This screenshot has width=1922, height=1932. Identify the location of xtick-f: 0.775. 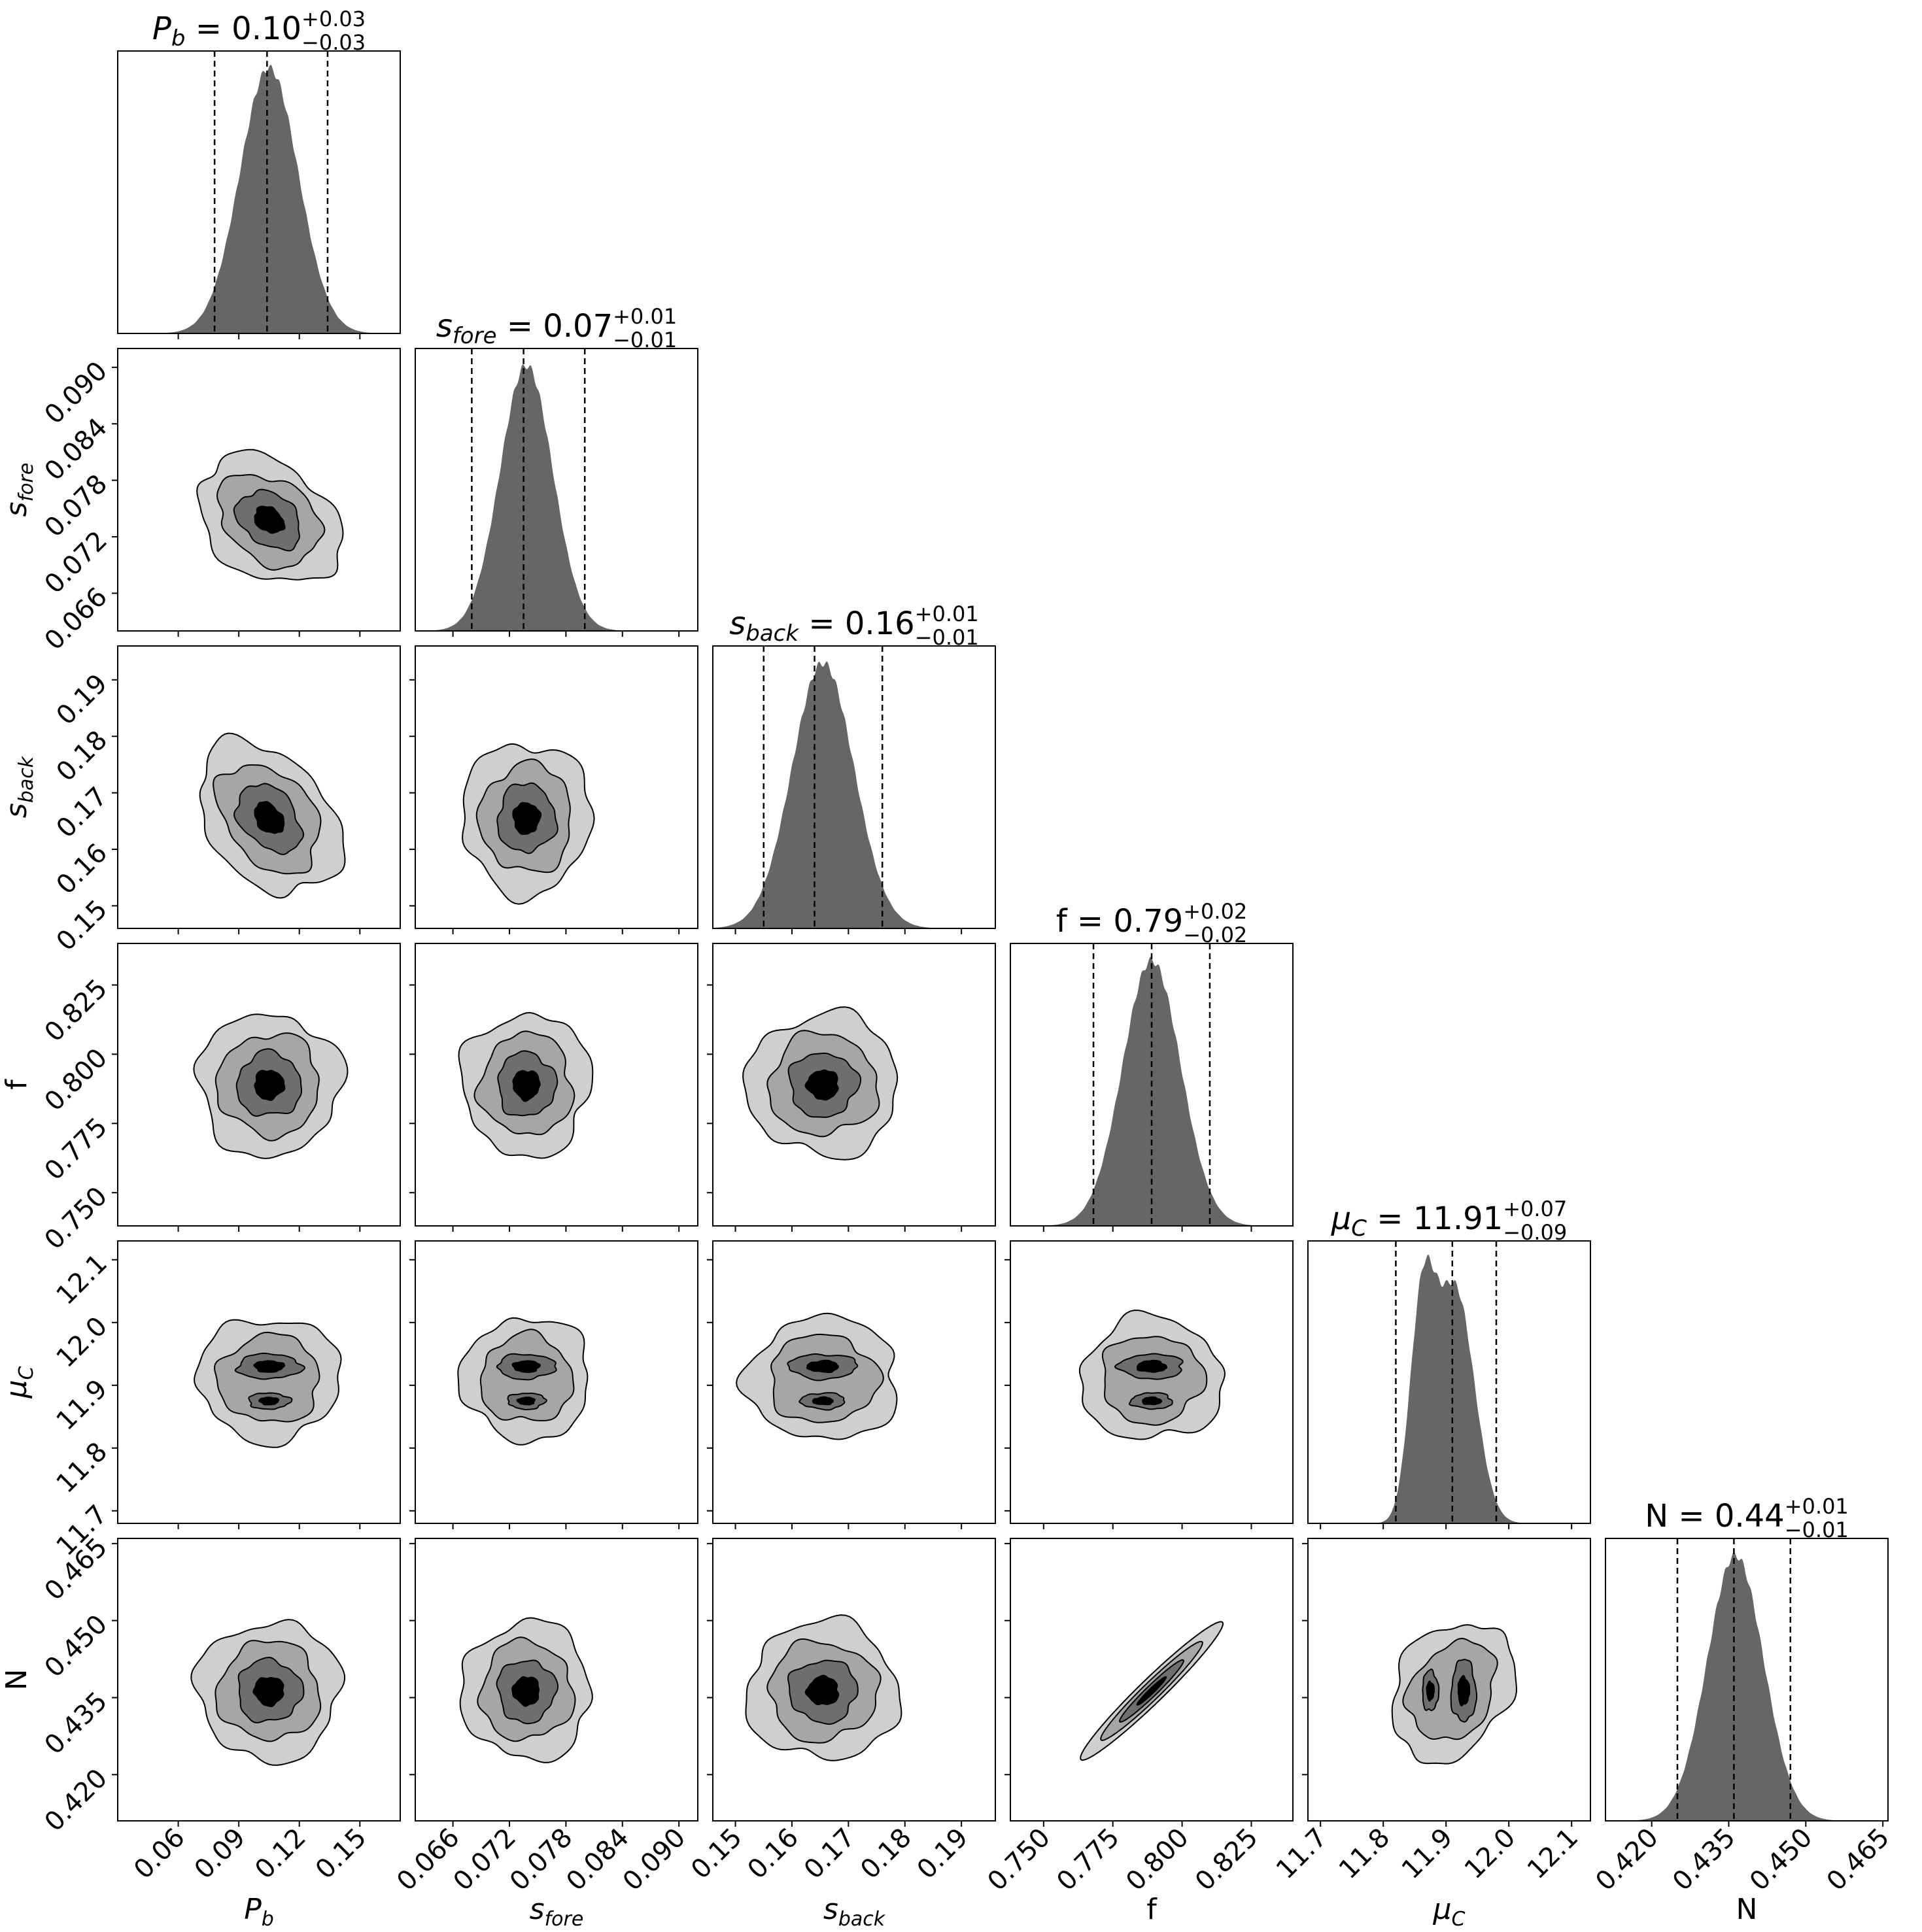
(1088, 1860).